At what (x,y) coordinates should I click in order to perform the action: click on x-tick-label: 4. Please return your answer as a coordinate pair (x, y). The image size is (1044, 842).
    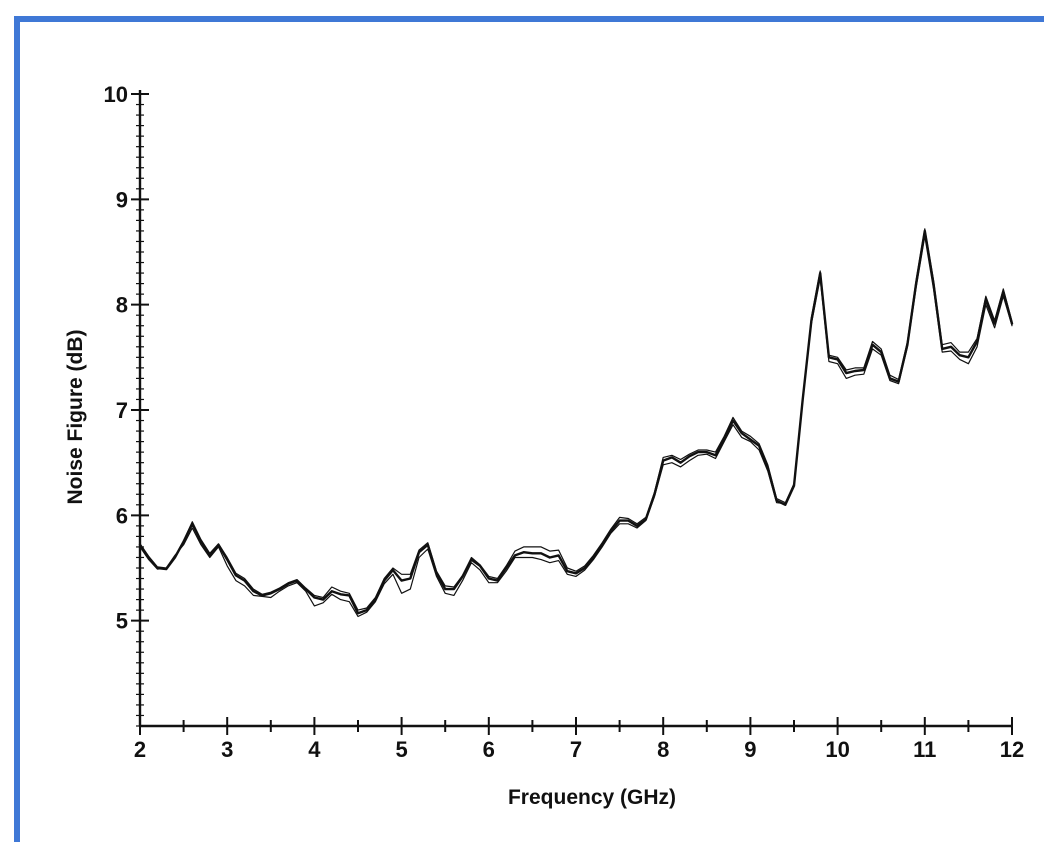
    Looking at the image, I should click on (314, 749).